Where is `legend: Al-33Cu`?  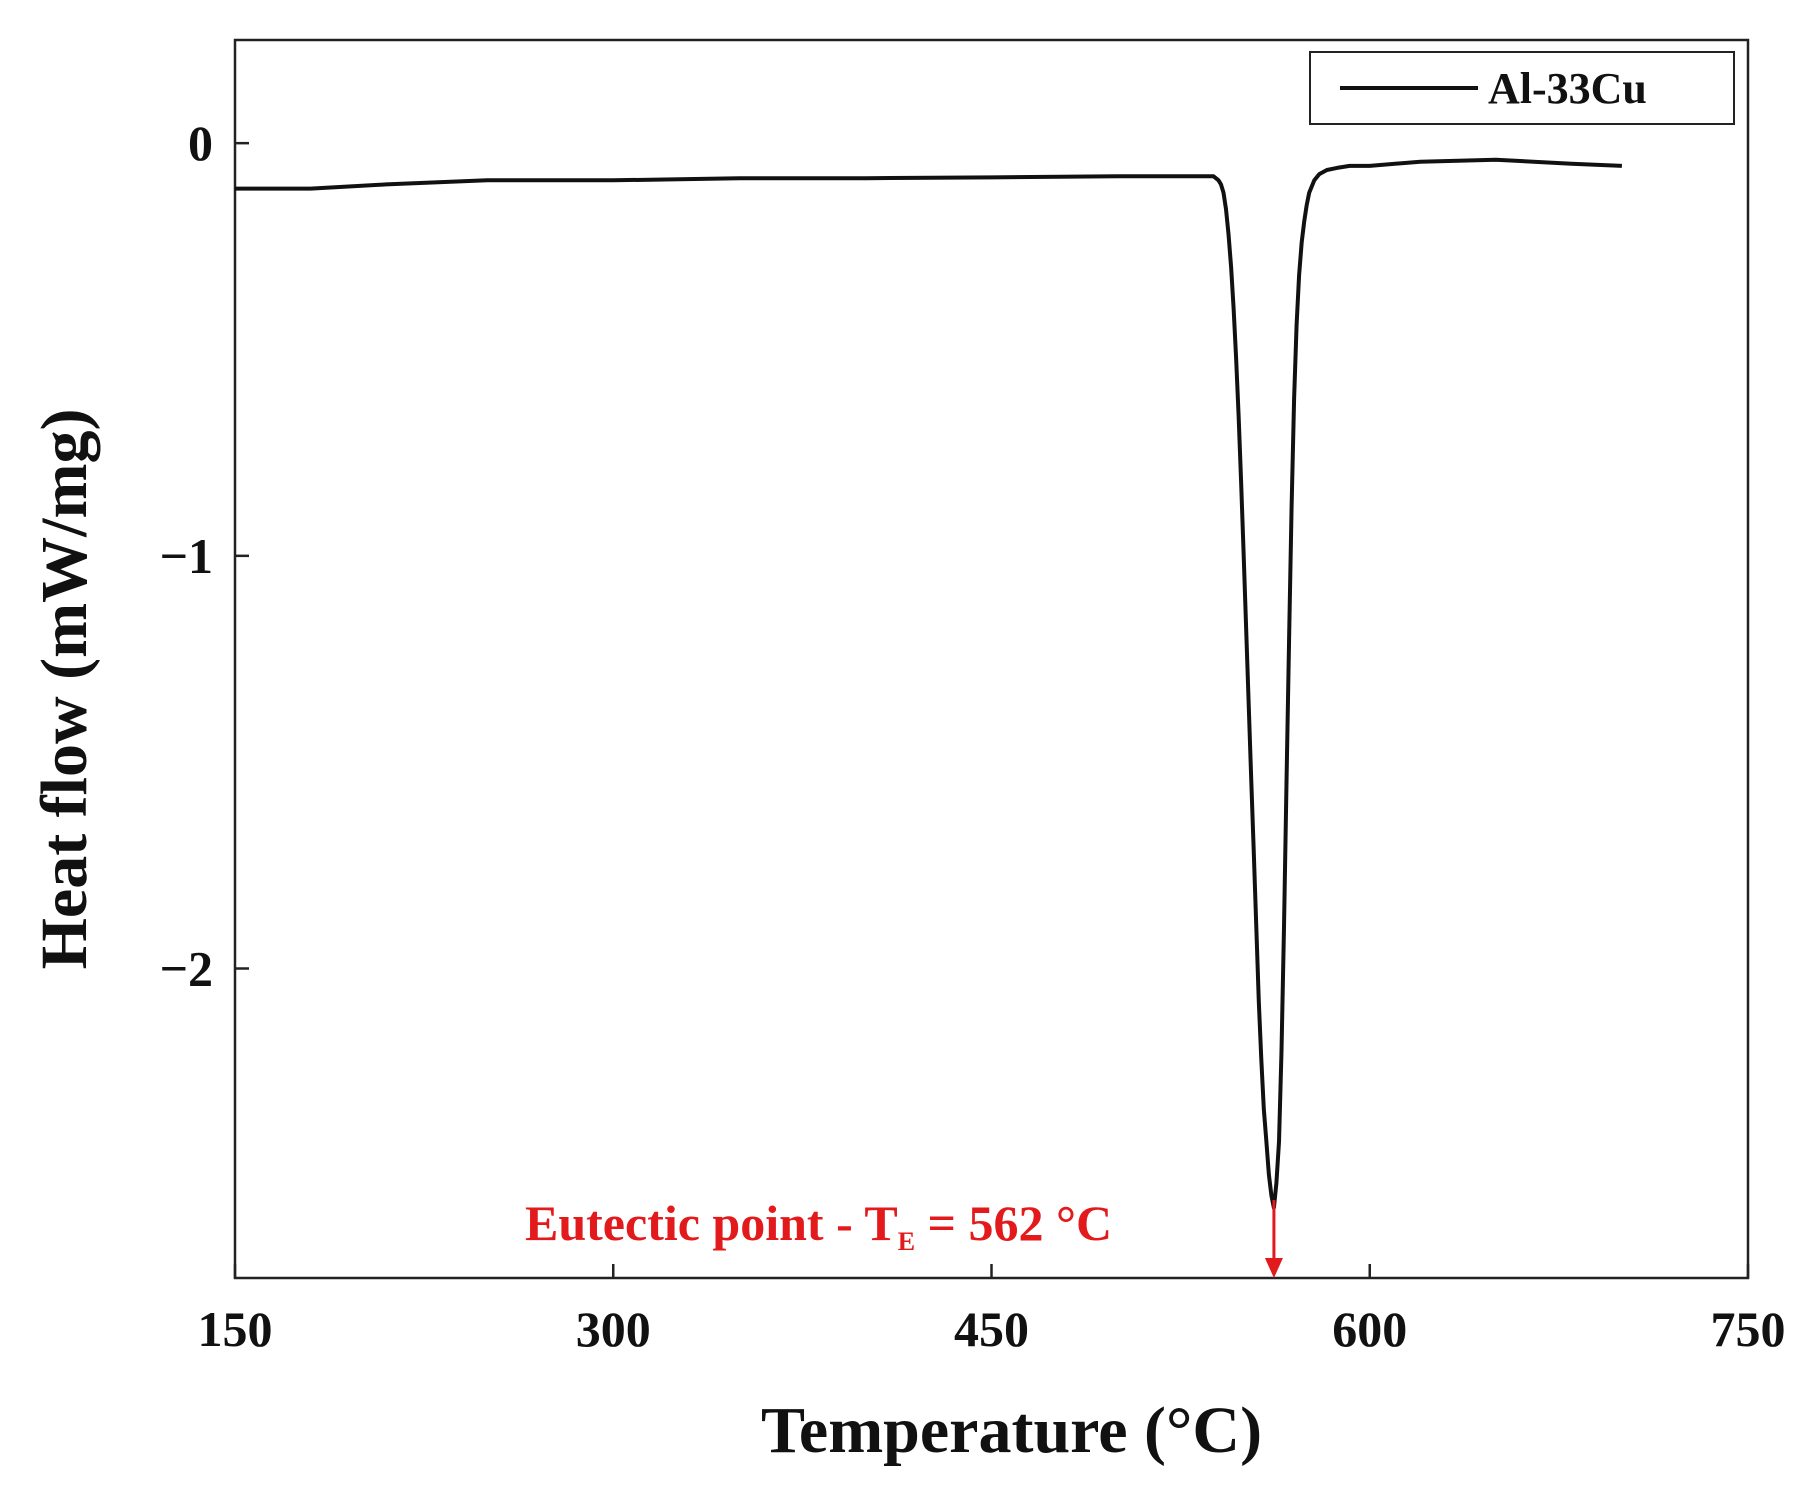 legend: Al-33Cu is located at coordinates (1522, 88).